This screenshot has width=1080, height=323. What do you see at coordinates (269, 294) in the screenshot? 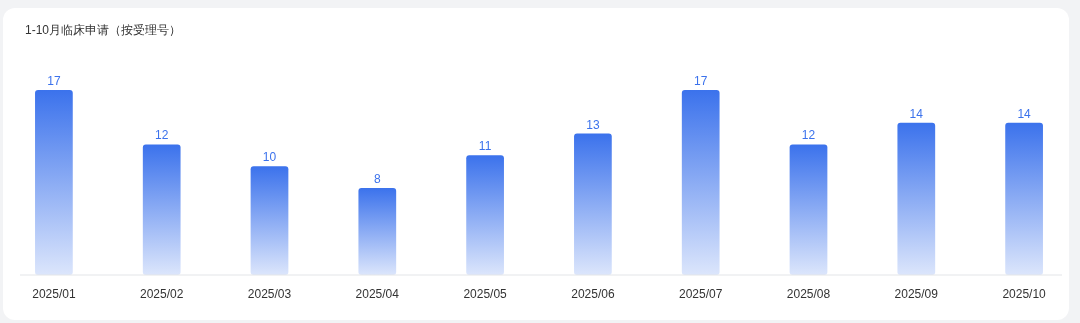
I see `x-tick-label: 2025/03` at bounding box center [269, 294].